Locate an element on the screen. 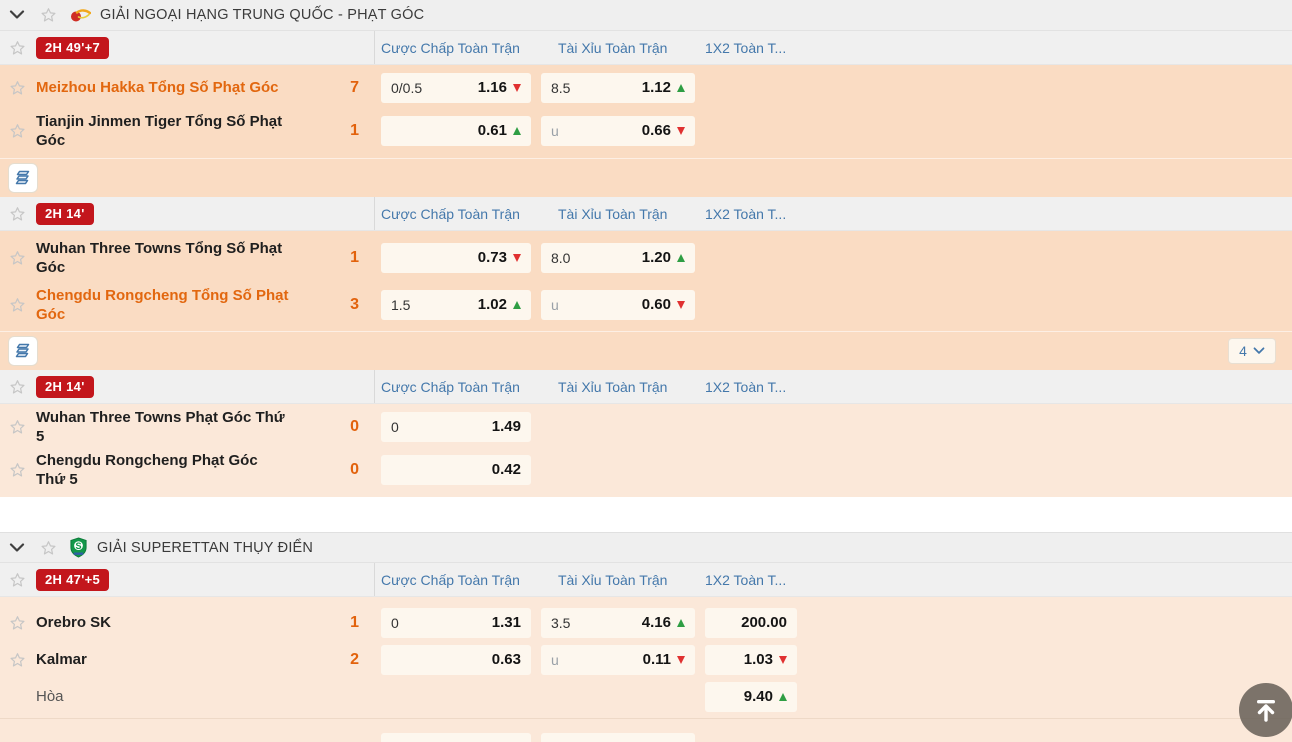  under-line: u is located at coordinates (555, 304).